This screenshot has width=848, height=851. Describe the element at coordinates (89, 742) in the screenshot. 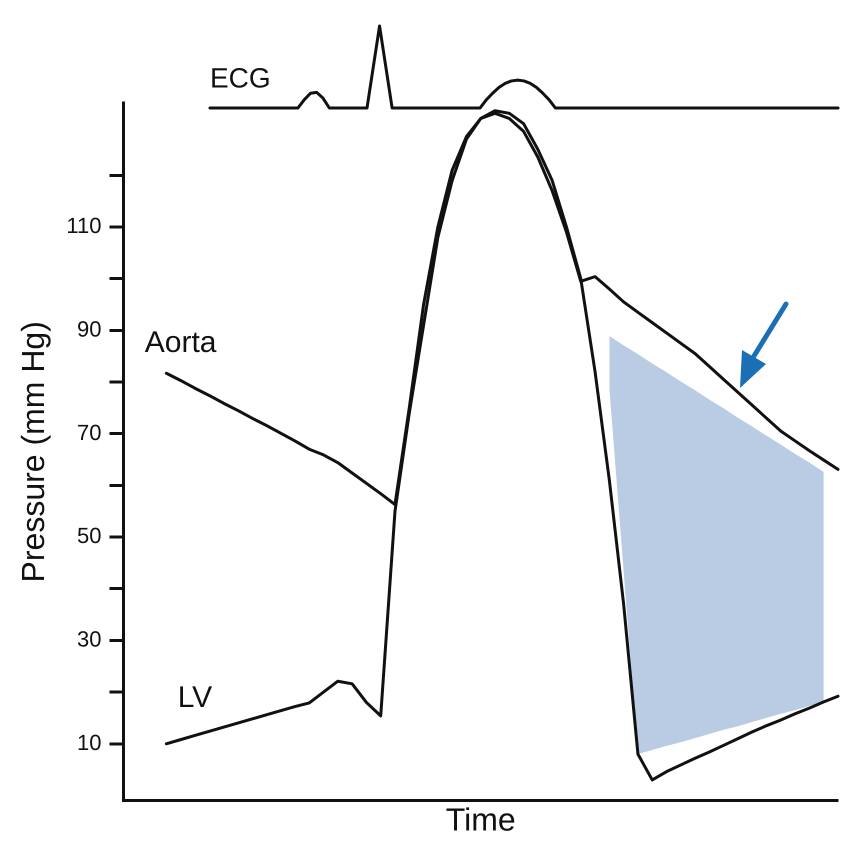

I see `y-tick-label: 10` at that location.